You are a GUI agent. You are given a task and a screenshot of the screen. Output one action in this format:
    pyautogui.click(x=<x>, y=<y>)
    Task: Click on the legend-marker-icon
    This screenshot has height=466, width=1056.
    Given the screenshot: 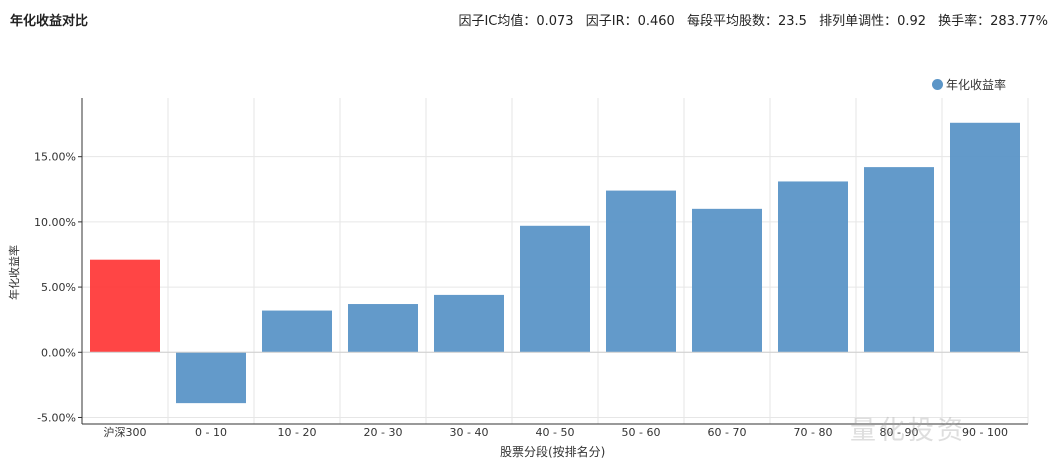 What is the action you would take?
    pyautogui.click(x=937, y=84)
    